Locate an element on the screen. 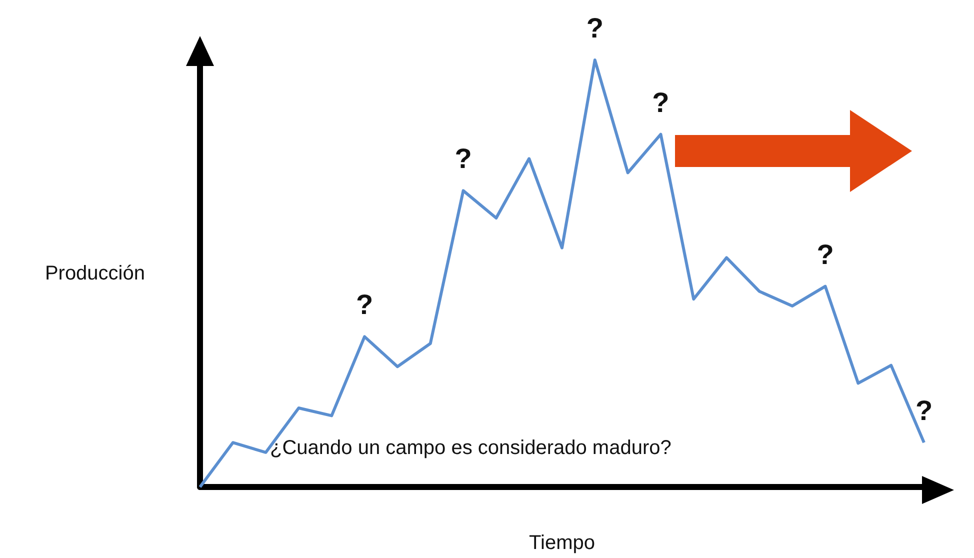 Image resolution: width=974 pixels, height=558 pixels. annotation: ¿Cuando un campo es considerado maduro? is located at coordinates (471, 448).